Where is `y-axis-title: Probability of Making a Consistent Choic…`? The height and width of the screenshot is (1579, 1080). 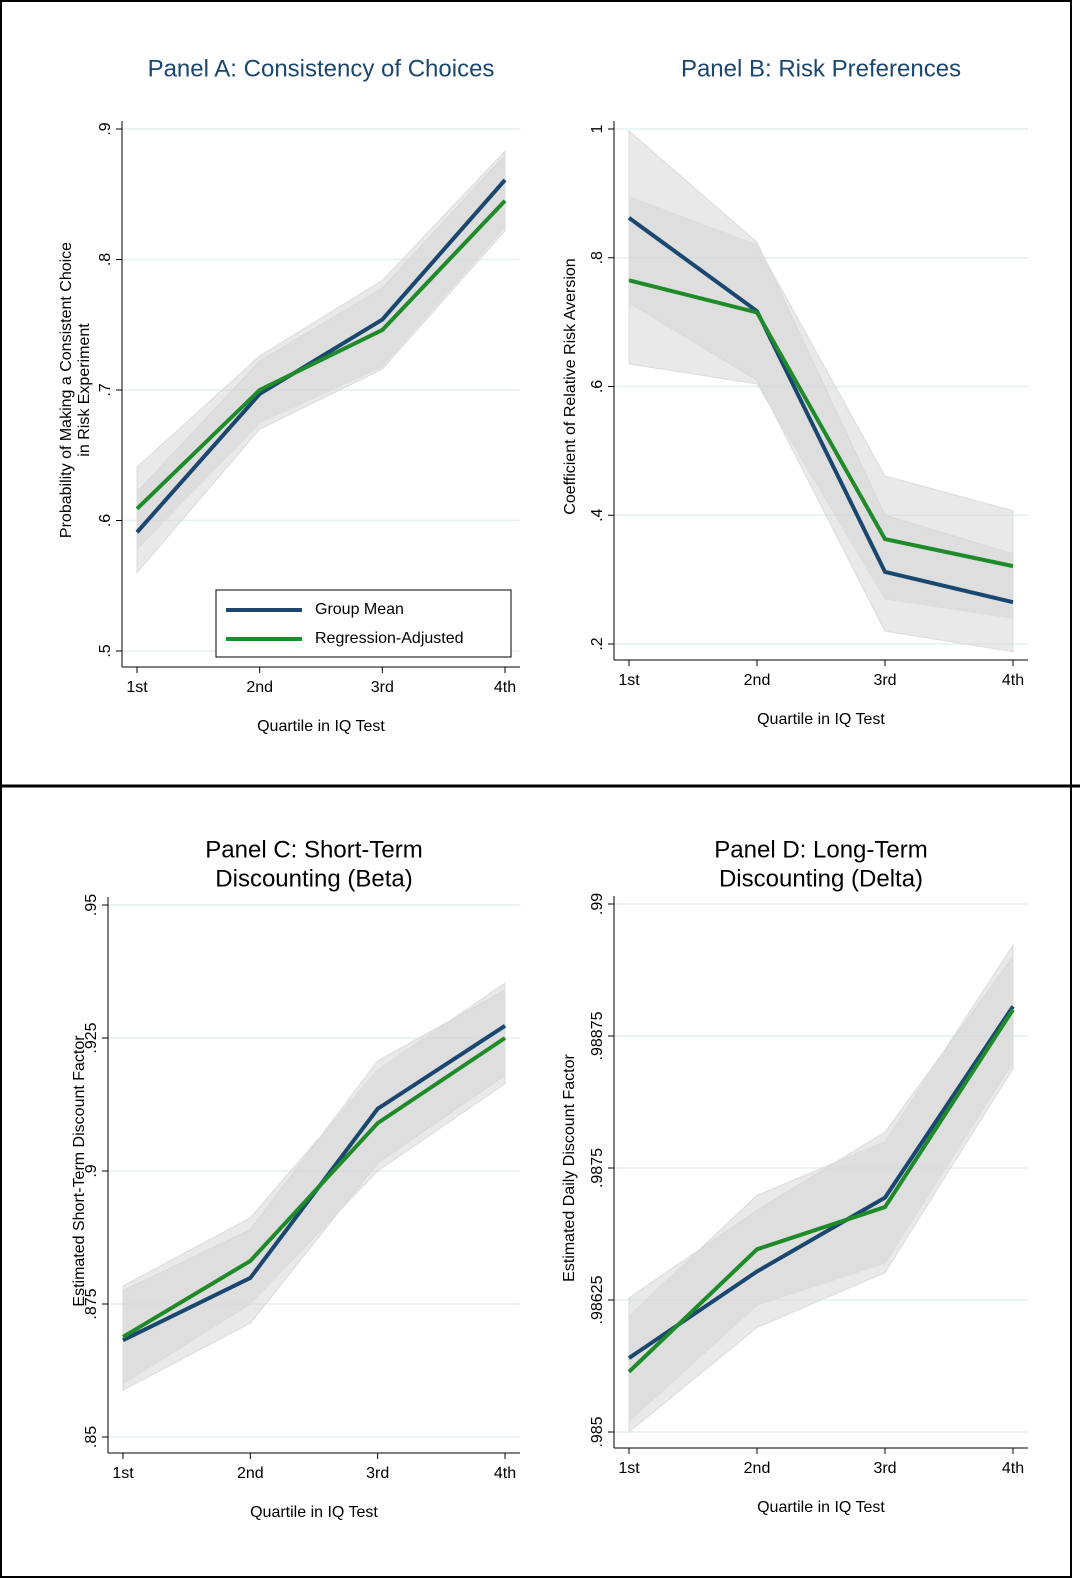
y-axis-title: Probability of Making a Consistent Choic… is located at coordinates (66, 390).